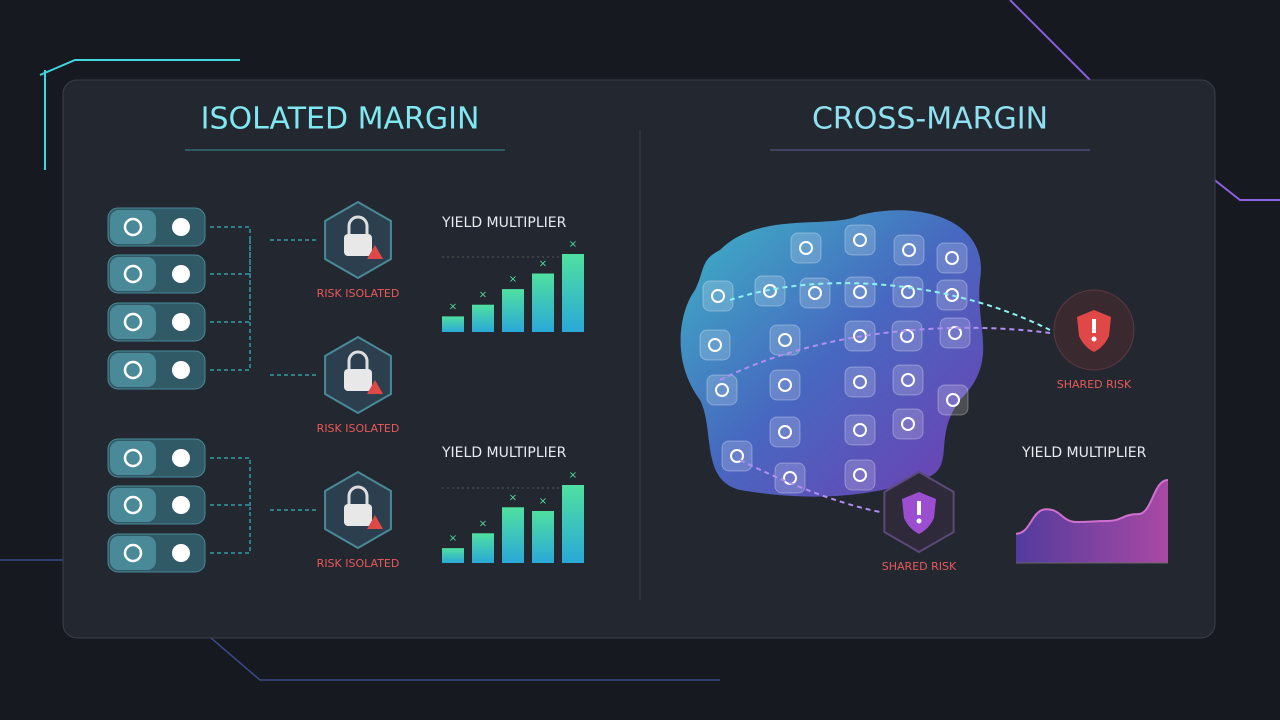 Image resolution: width=1280 pixels, height=720 pixels. What do you see at coordinates (139, 114) in the screenshot?
I see `frame-accent` at bounding box center [139, 114].